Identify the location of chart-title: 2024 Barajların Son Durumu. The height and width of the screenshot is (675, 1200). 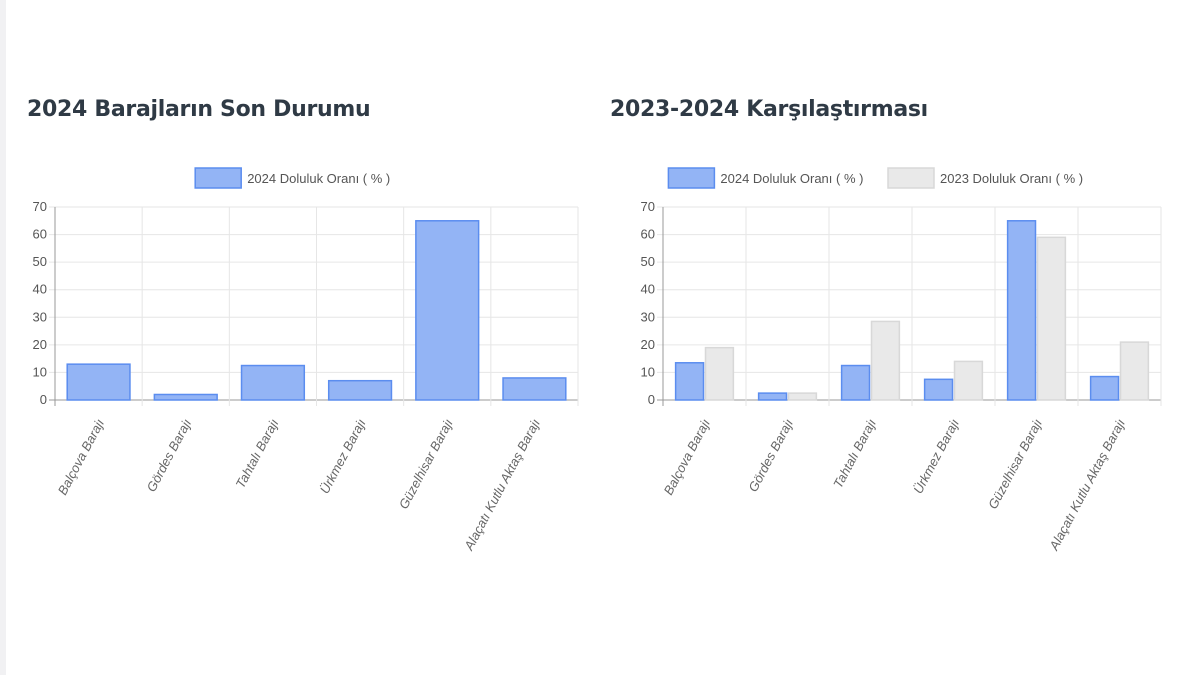
(199, 109).